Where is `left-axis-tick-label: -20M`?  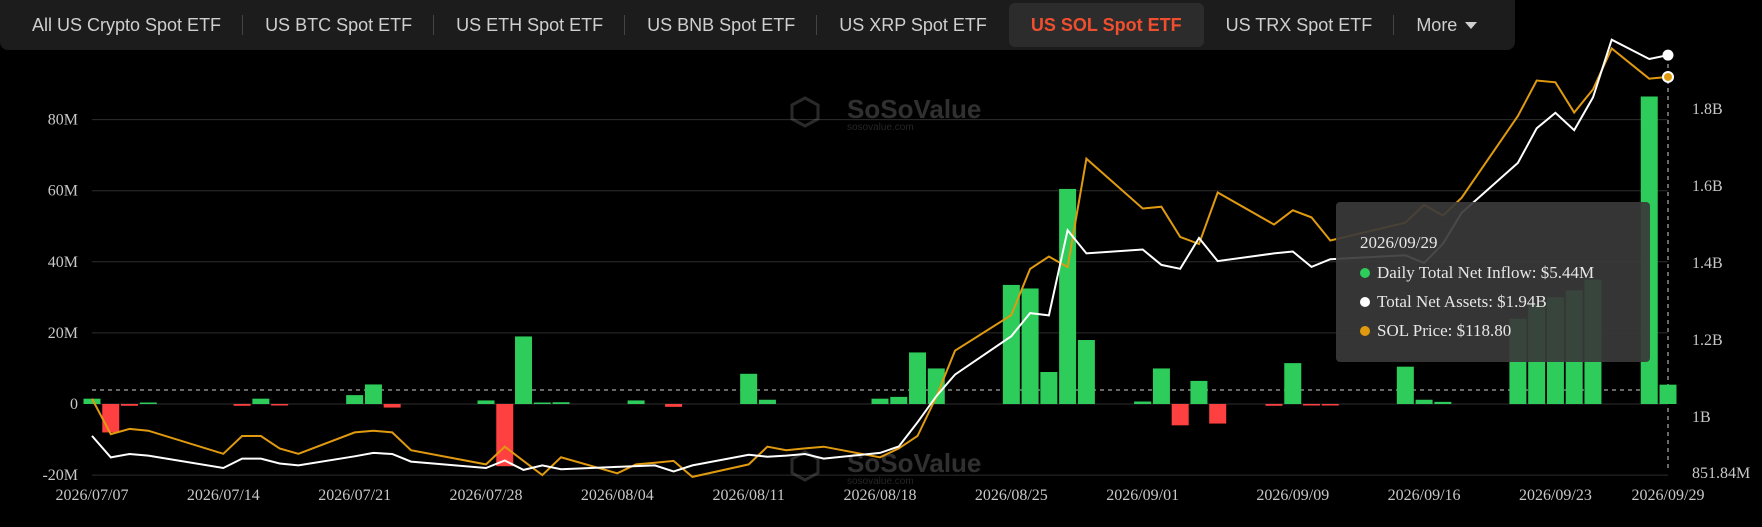
left-axis-tick-label: -20M is located at coordinates (60, 475).